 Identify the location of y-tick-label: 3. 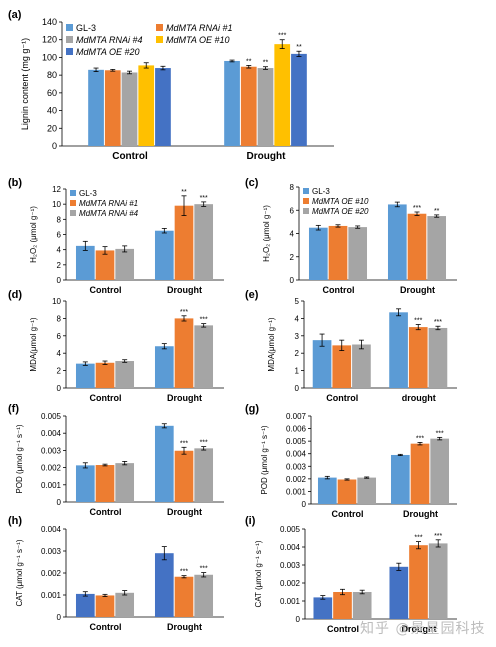
(297, 336).